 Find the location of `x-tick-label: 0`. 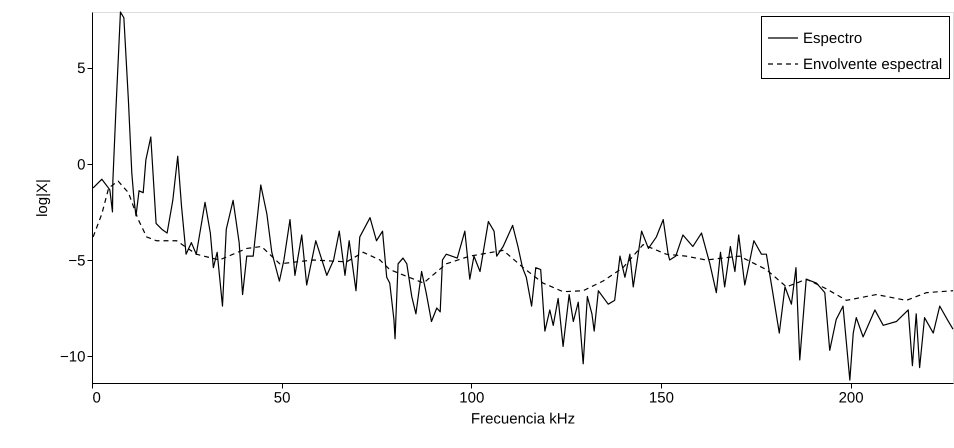

x-tick-label: 0 is located at coordinates (96, 398).